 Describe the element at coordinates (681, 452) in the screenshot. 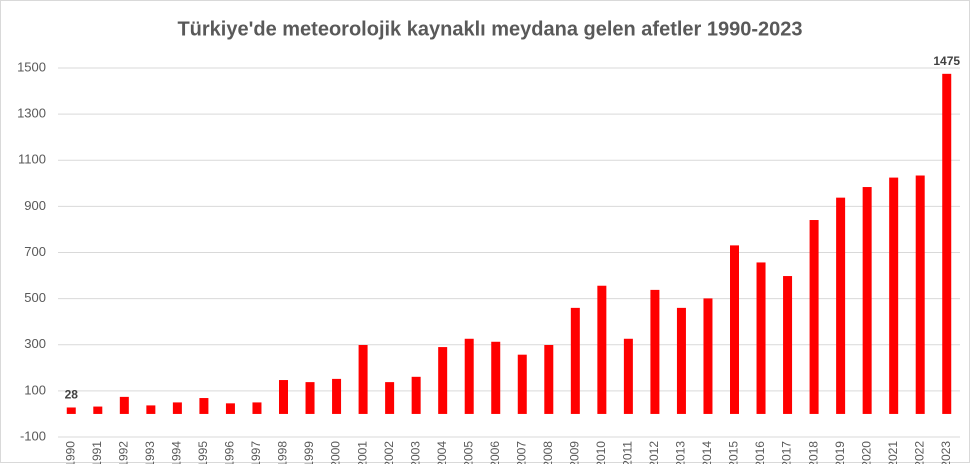

I see `x-tick-label: 2013` at that location.